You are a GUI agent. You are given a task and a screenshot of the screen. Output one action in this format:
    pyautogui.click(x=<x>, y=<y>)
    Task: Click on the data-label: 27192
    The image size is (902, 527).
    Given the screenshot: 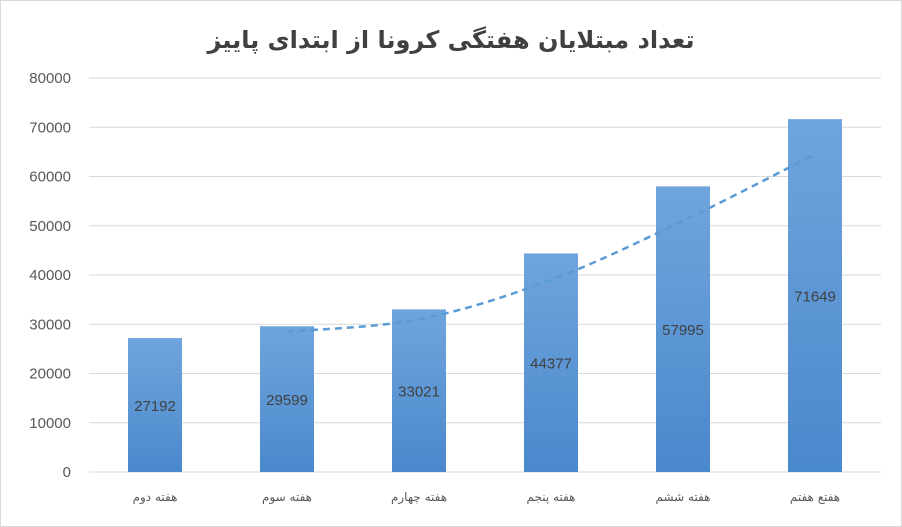 What is the action you would take?
    pyautogui.click(x=155, y=406)
    